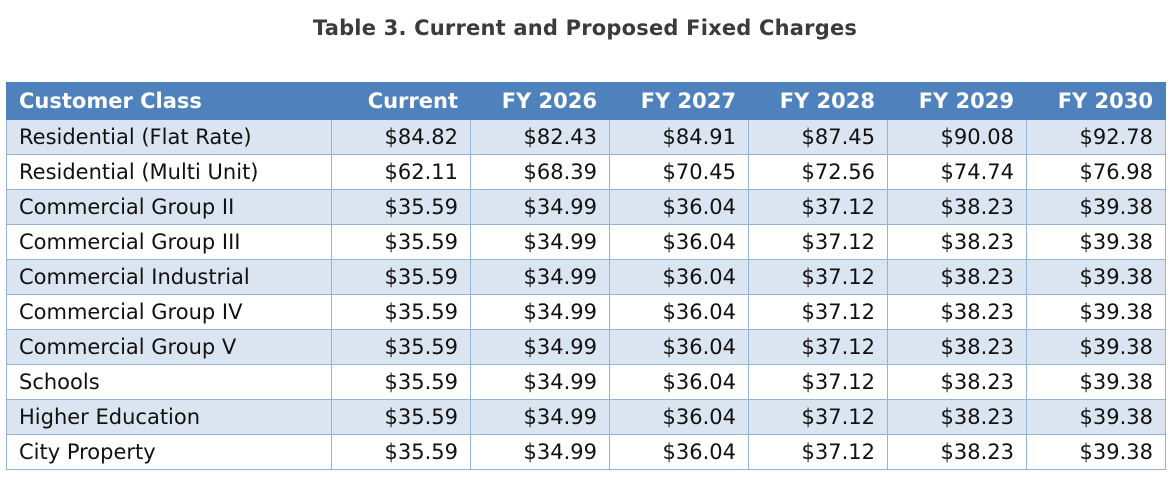  I want to click on column-header: FY 2030, so click(1096, 101).